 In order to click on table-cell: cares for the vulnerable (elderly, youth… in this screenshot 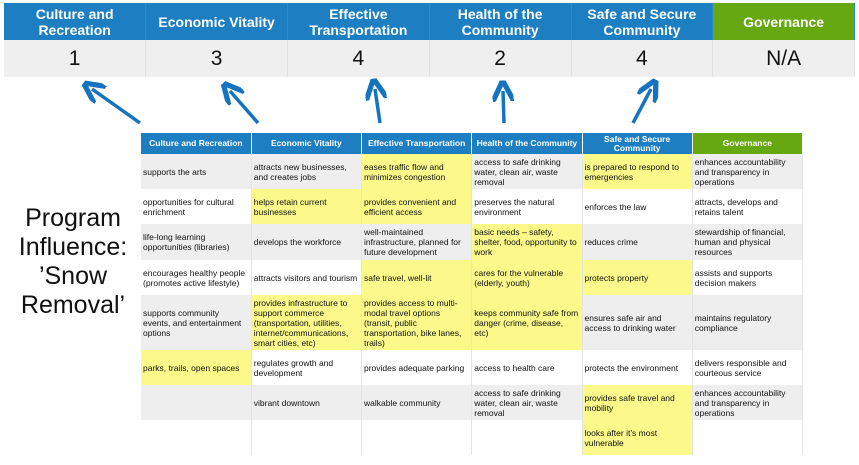, I will do `click(527, 277)`.